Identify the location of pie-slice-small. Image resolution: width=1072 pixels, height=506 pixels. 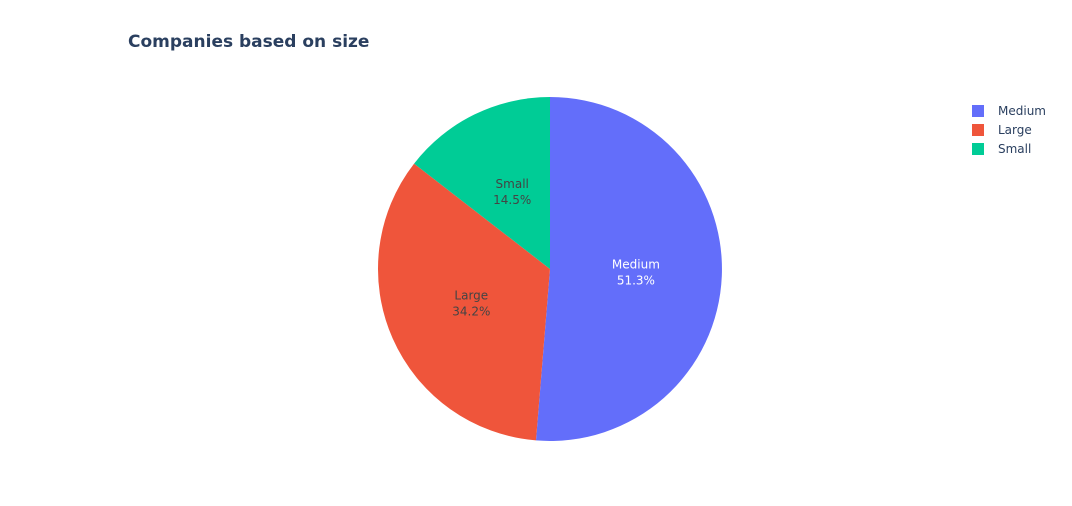
(482, 183).